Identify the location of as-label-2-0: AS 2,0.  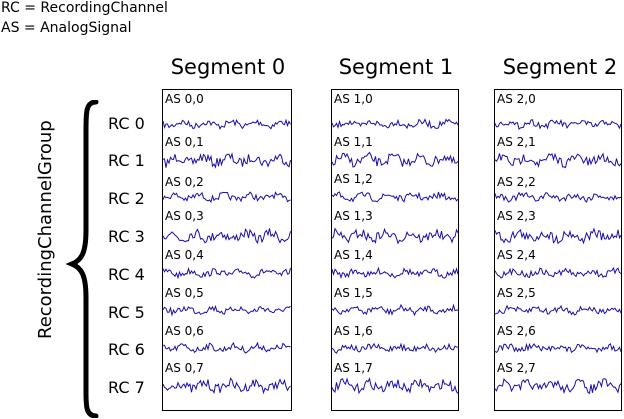
(516, 99).